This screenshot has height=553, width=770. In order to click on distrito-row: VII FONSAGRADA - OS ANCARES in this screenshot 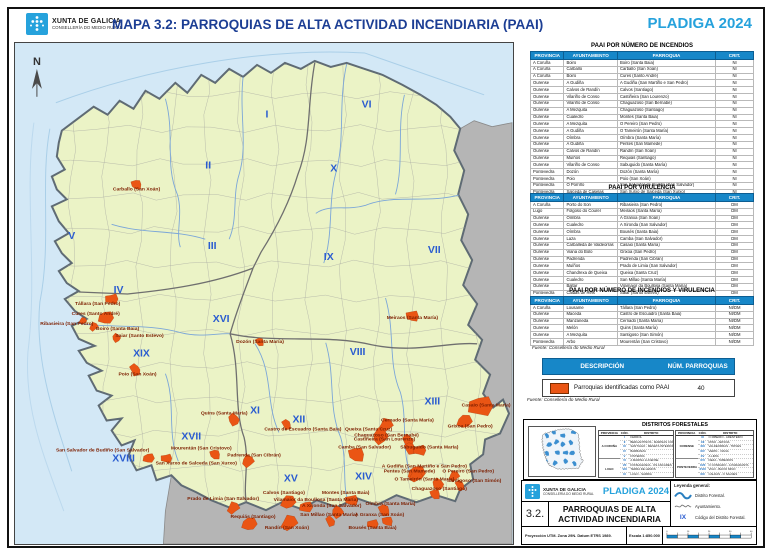, I will do `click(636, 465)`.